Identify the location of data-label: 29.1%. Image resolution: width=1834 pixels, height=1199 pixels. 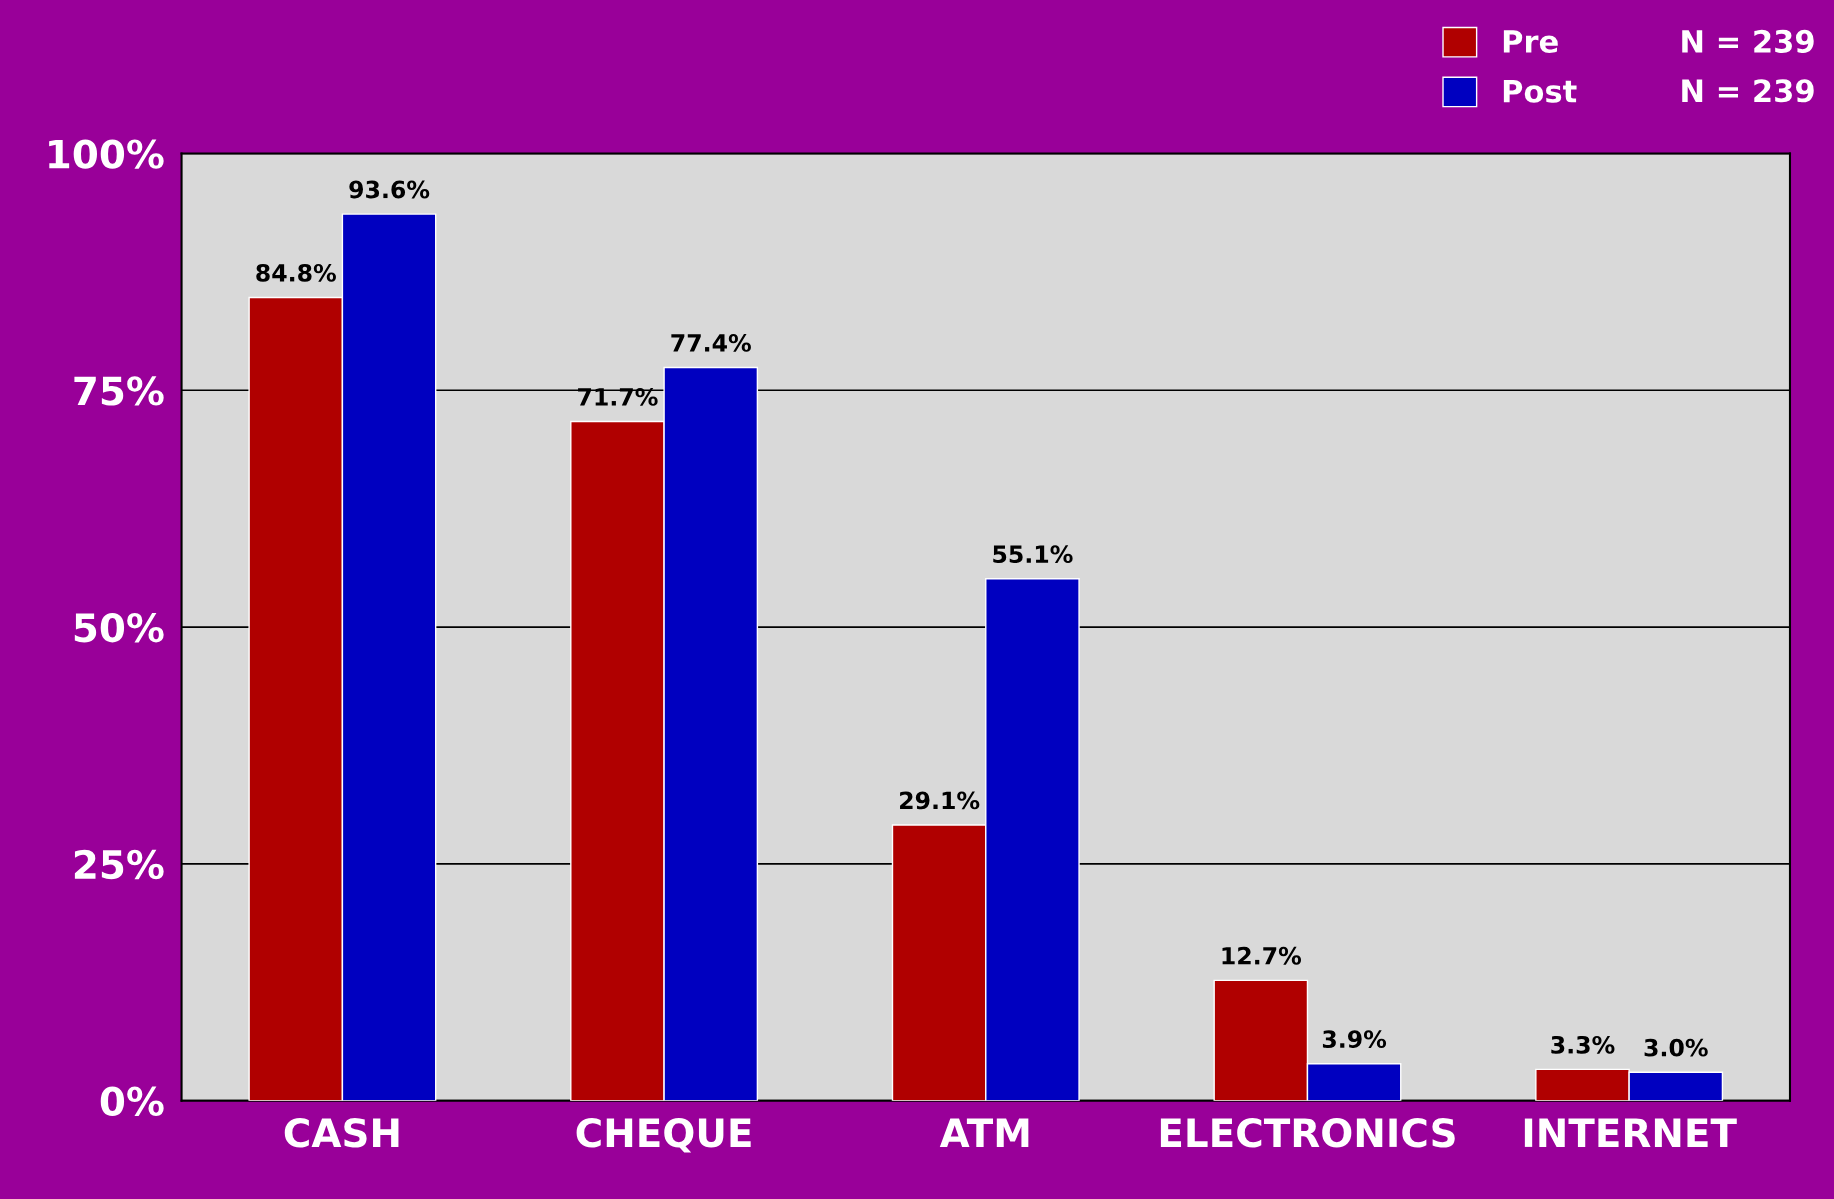
(940, 800).